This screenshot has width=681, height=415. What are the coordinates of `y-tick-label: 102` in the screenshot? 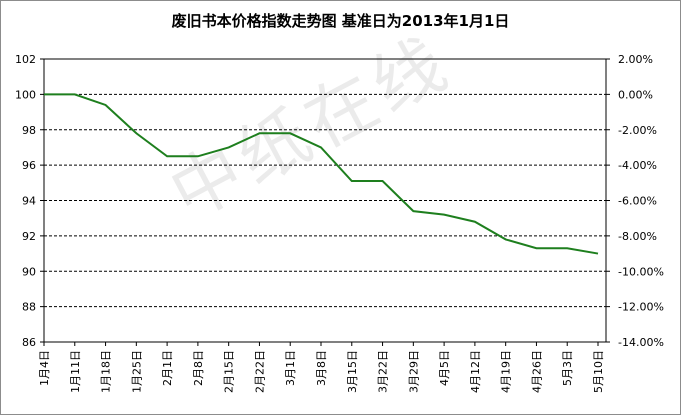 It's located at (25, 59).